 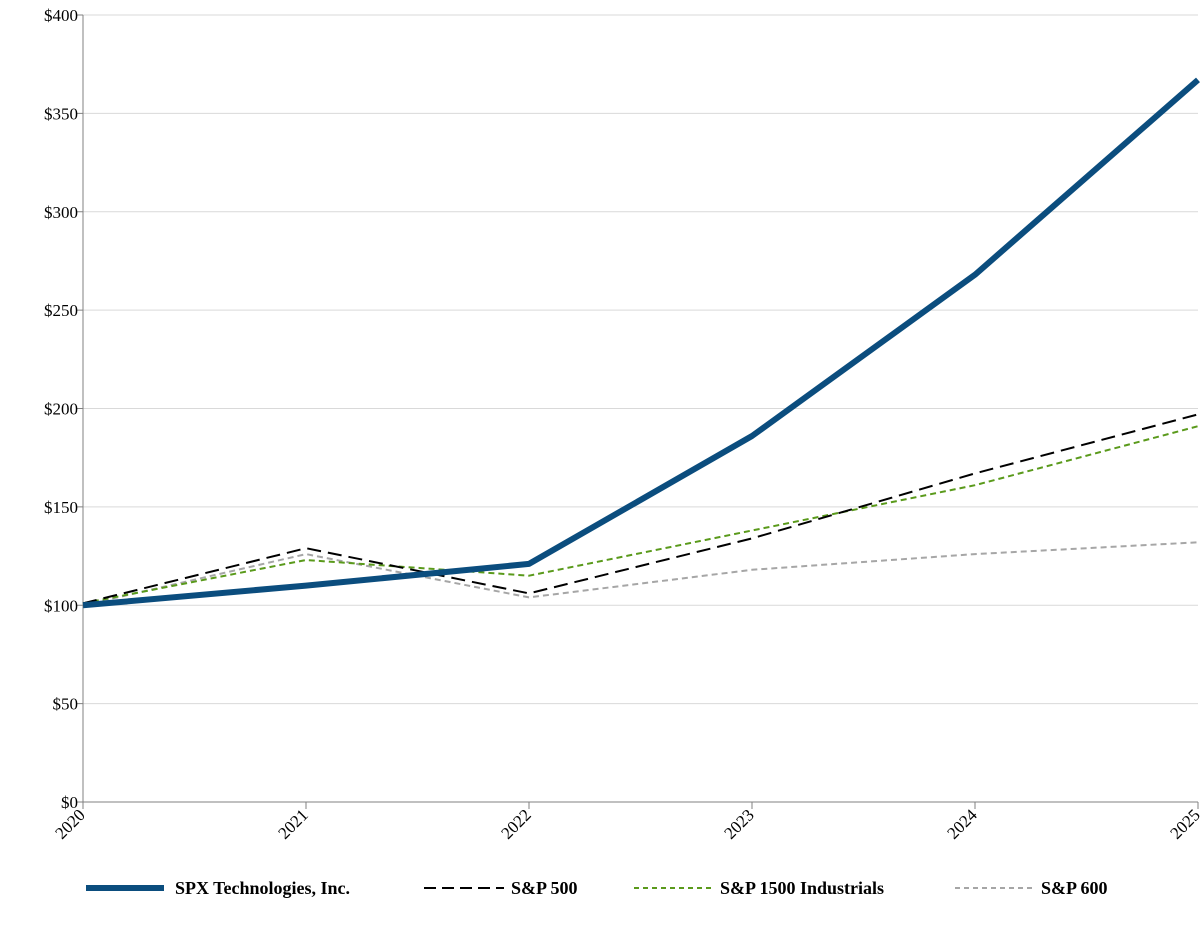 I want to click on legend-item-sp500: S&P 500, so click(x=501, y=888).